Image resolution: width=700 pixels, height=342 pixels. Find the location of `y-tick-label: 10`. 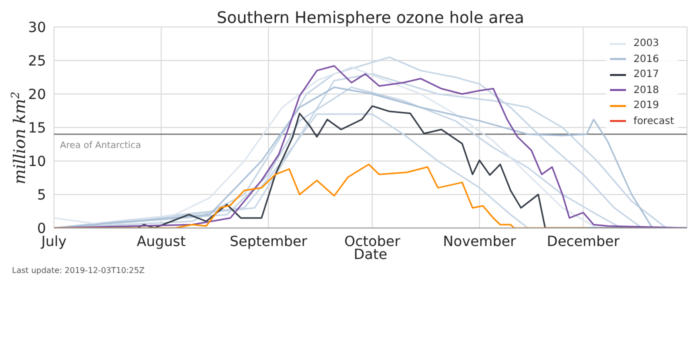

y-tick-label: 10 is located at coordinates (37, 162).